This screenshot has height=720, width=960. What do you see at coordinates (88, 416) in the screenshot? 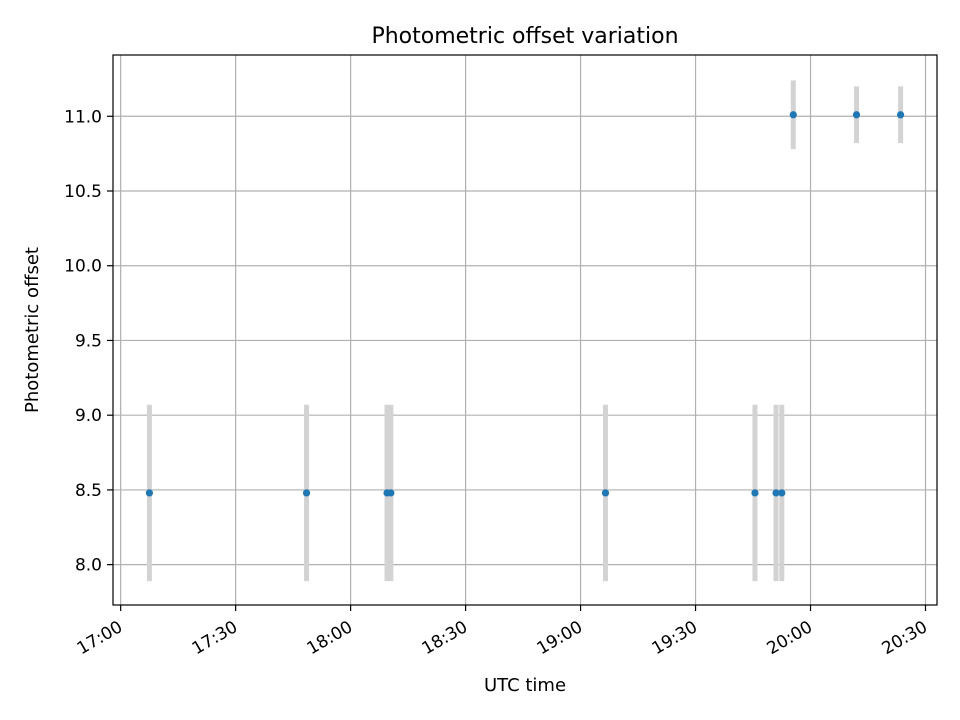
I see `y-tick-label: 9.0` at bounding box center [88, 416].